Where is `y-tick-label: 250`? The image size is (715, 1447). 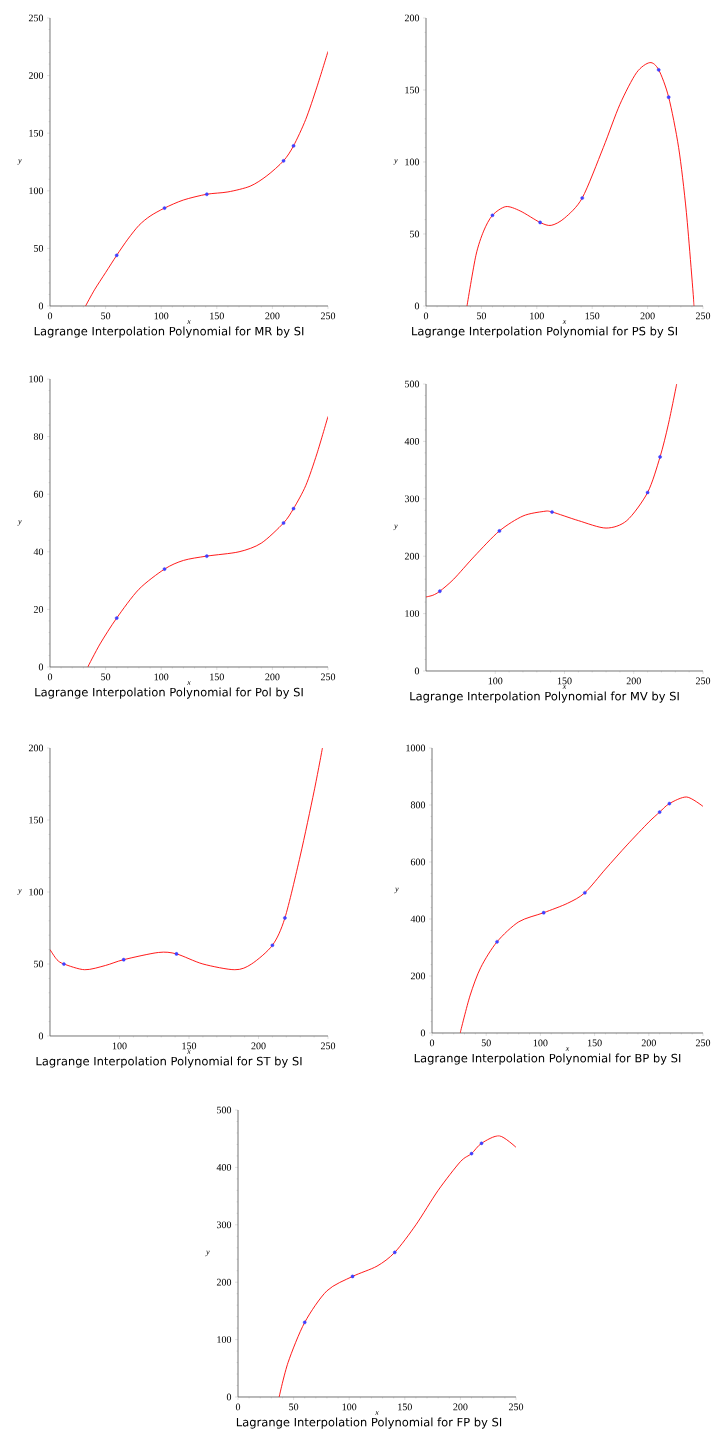 y-tick-label: 250 is located at coordinates (36, 18).